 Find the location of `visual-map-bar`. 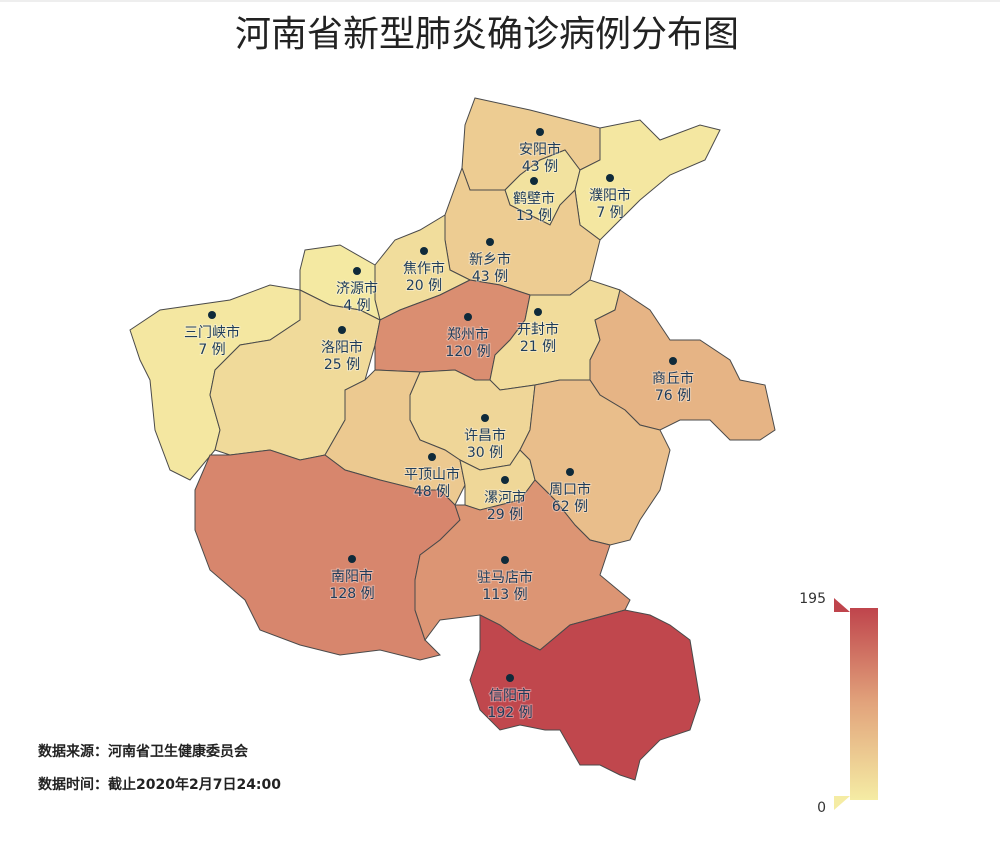

visual-map-bar is located at coordinates (864, 704).